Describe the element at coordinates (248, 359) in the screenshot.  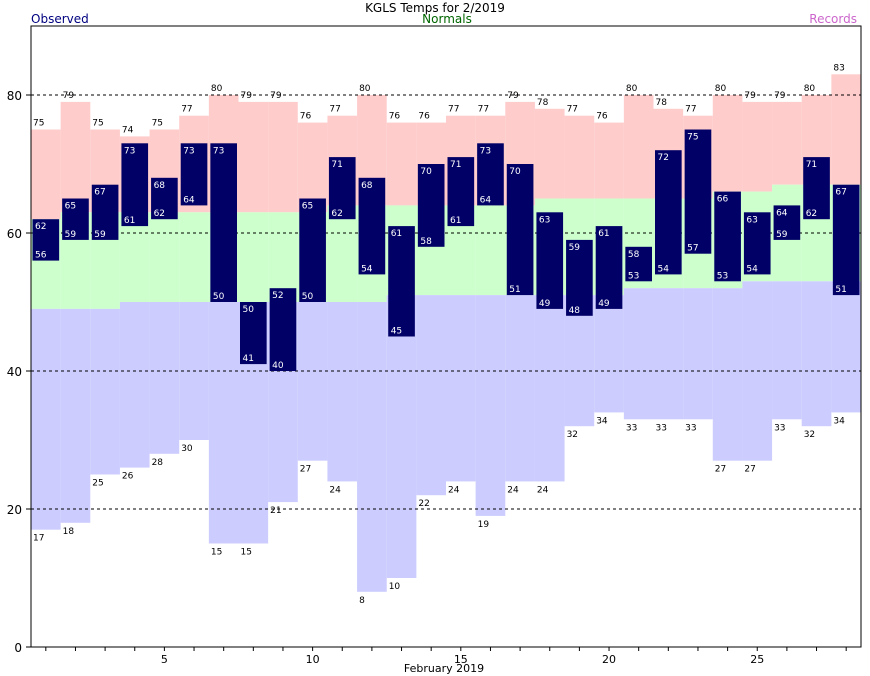
I see `observed-low-label: 41` at that location.